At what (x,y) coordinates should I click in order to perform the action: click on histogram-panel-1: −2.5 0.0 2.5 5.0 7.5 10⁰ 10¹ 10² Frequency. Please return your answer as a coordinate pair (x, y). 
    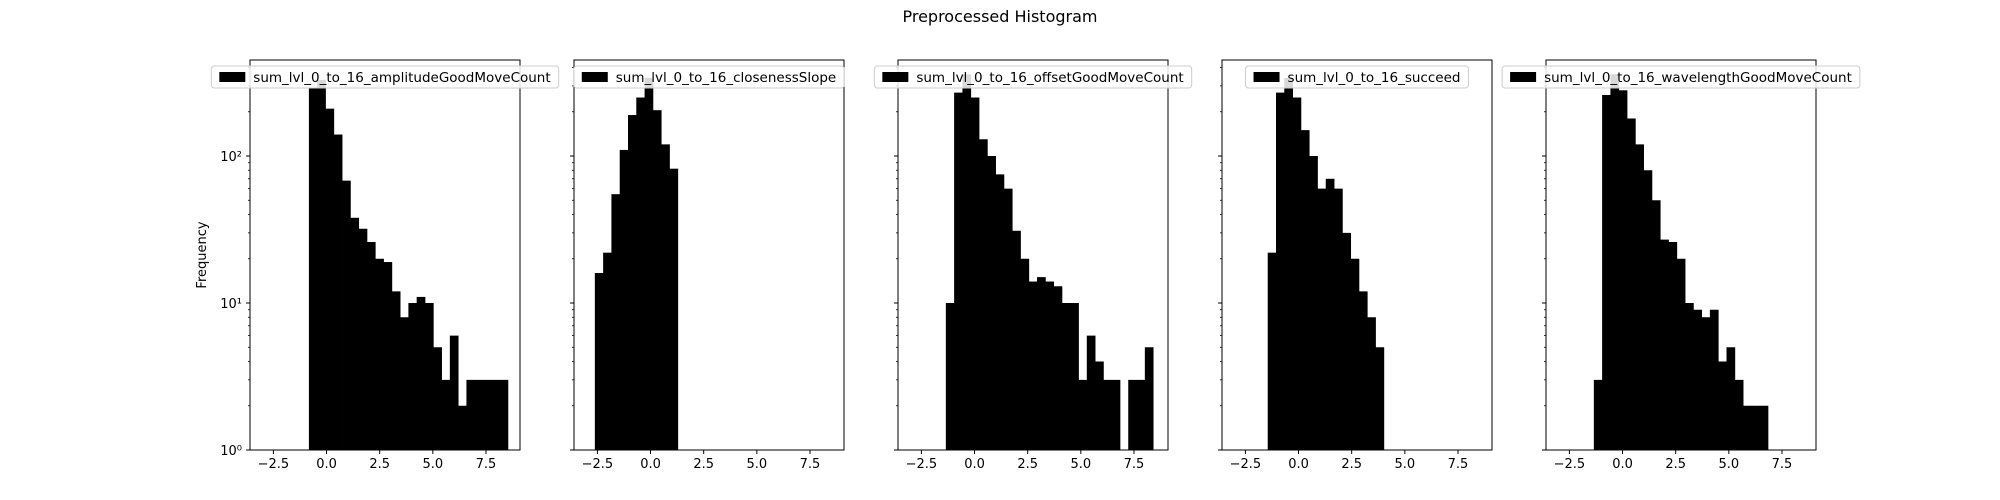
    Looking at the image, I should click on (358, 265).